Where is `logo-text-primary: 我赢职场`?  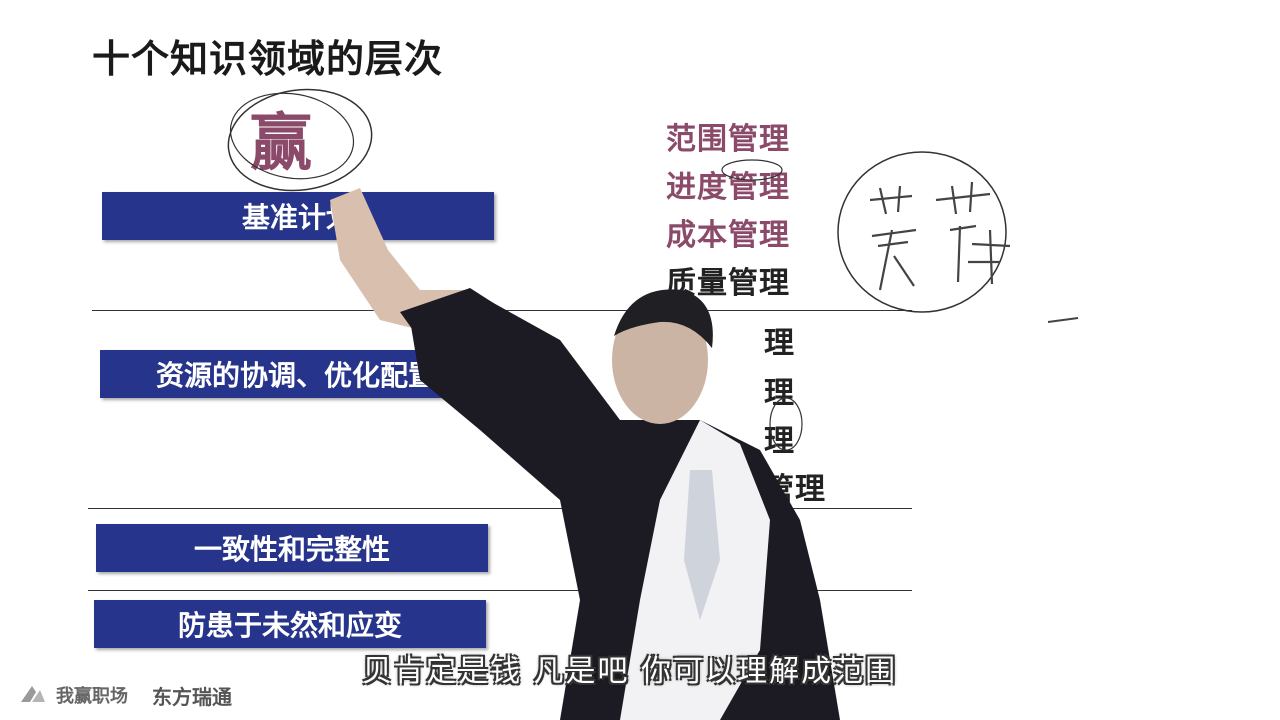
logo-text-primary: 我赢职场 is located at coordinates (92, 696).